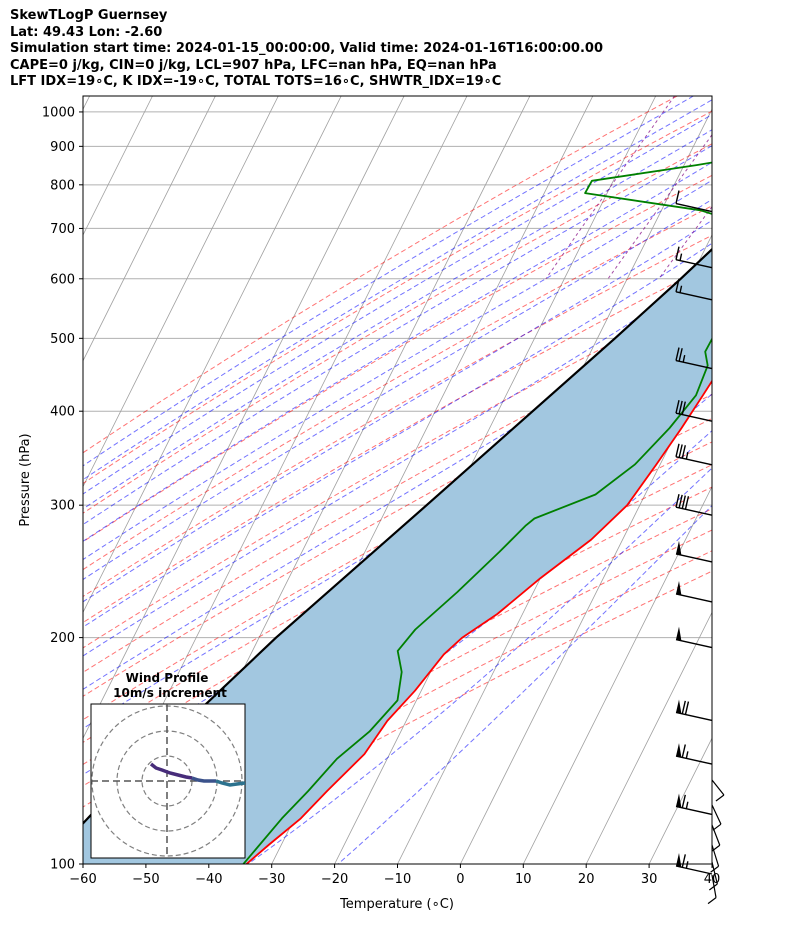  I want to click on y-tick-label: 500, so click(62, 339).